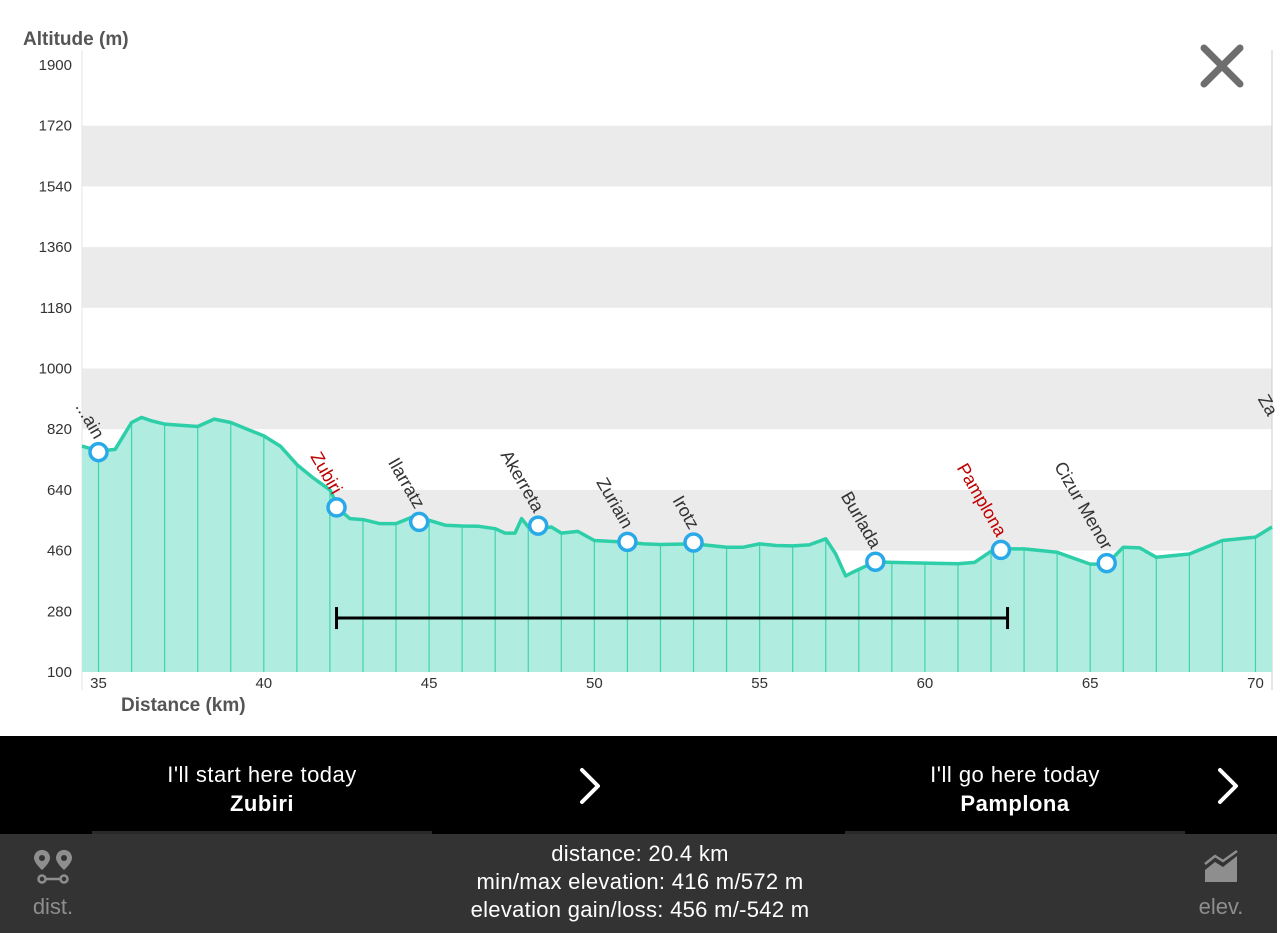 The height and width of the screenshot is (933, 1280). What do you see at coordinates (55, 65) in the screenshot?
I see `y-tick-label: 1900` at bounding box center [55, 65].